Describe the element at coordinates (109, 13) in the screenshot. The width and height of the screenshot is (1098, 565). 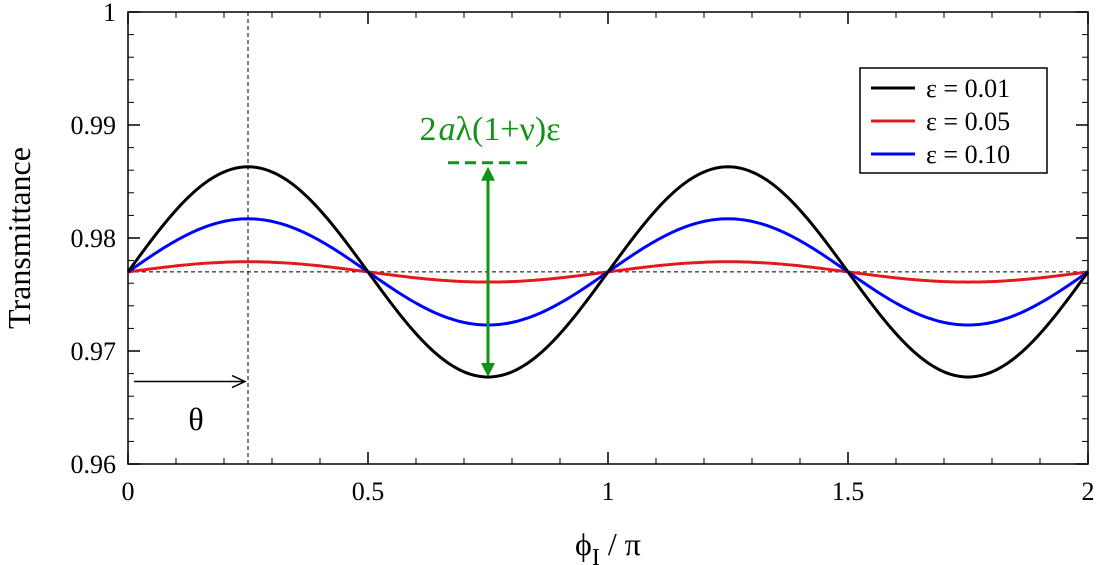
I see `y-tick-label: 1` at that location.